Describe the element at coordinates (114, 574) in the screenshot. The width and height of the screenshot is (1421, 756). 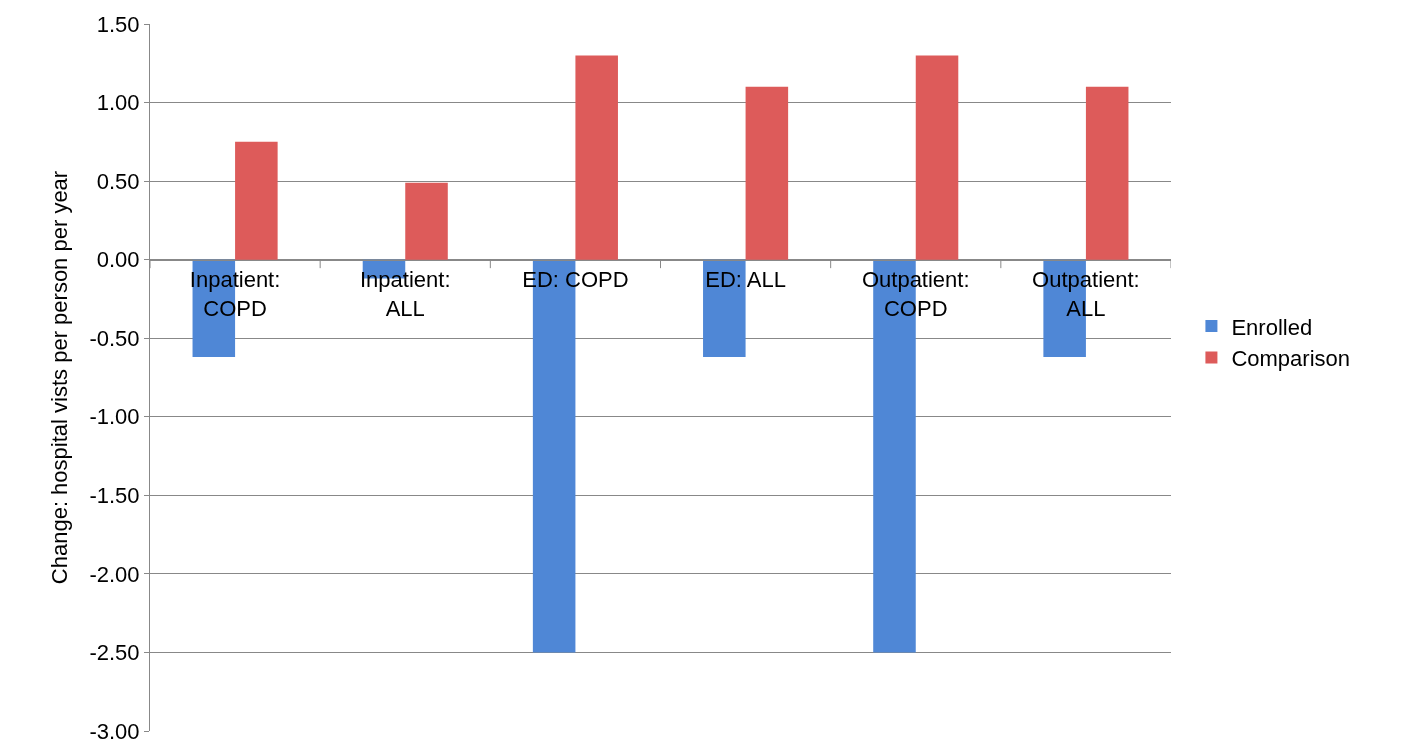
I see `y-tick-label: -2.00` at that location.